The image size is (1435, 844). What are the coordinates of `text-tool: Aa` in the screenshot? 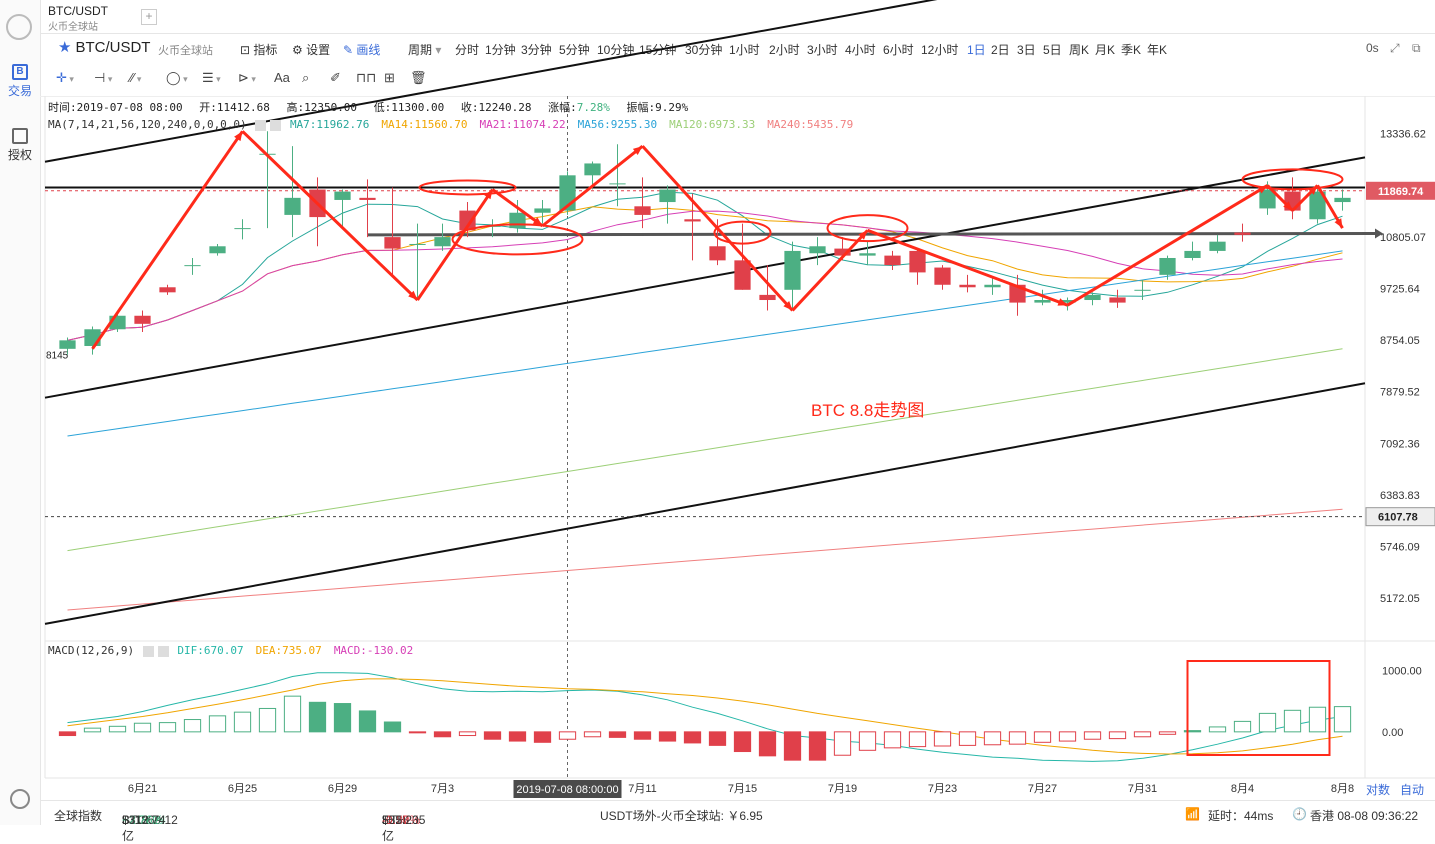 It's located at (282, 77).